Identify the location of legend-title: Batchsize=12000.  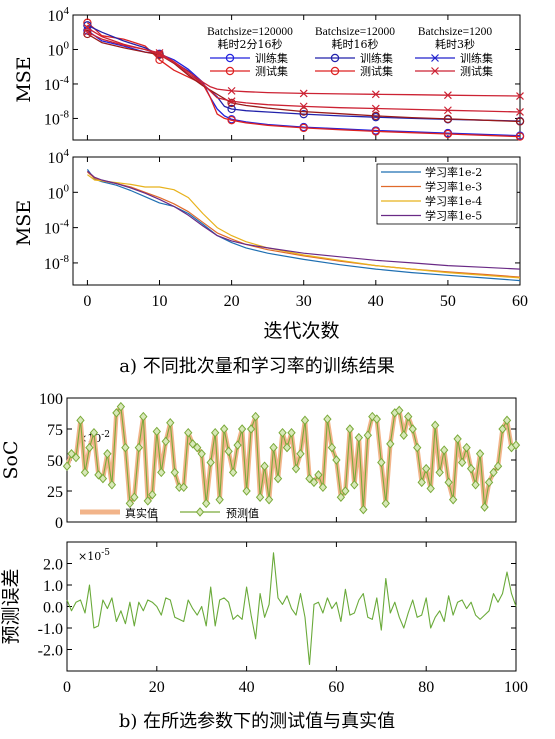
(355, 32).